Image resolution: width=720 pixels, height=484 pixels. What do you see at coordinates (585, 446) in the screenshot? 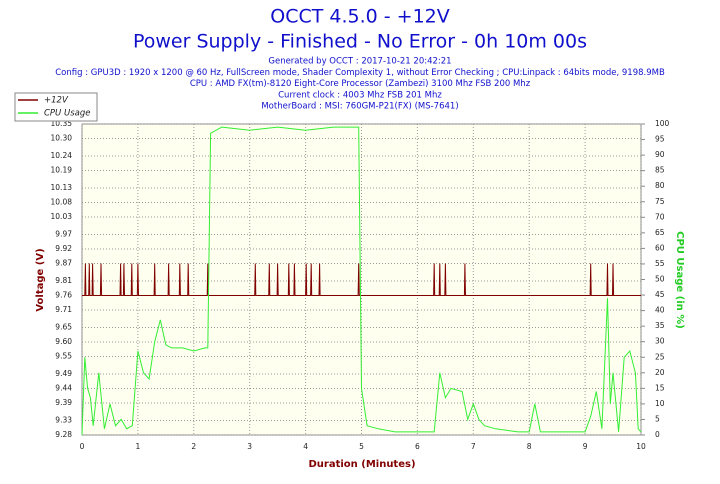
I see `x-tick-label: 9` at bounding box center [585, 446].